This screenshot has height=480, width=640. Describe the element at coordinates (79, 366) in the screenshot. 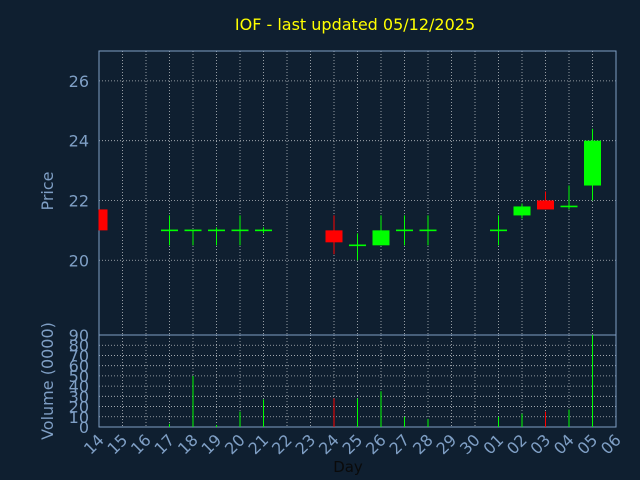

I see `volume-tick-label: 60` at that location.